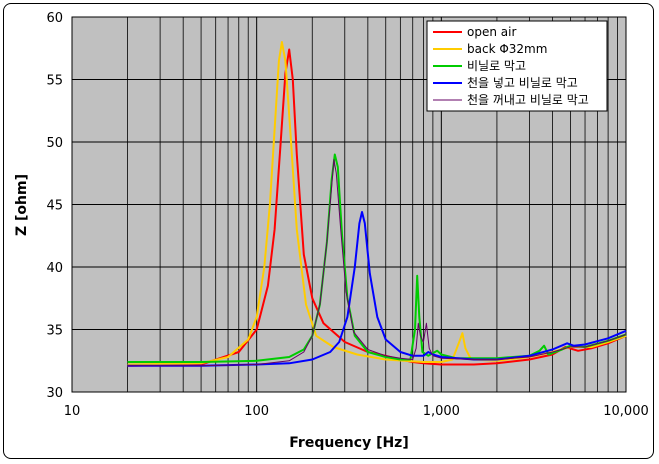 The height and width of the screenshot is (464, 659). What do you see at coordinates (72, 411) in the screenshot?
I see `x-tick-label: 10` at bounding box center [72, 411].